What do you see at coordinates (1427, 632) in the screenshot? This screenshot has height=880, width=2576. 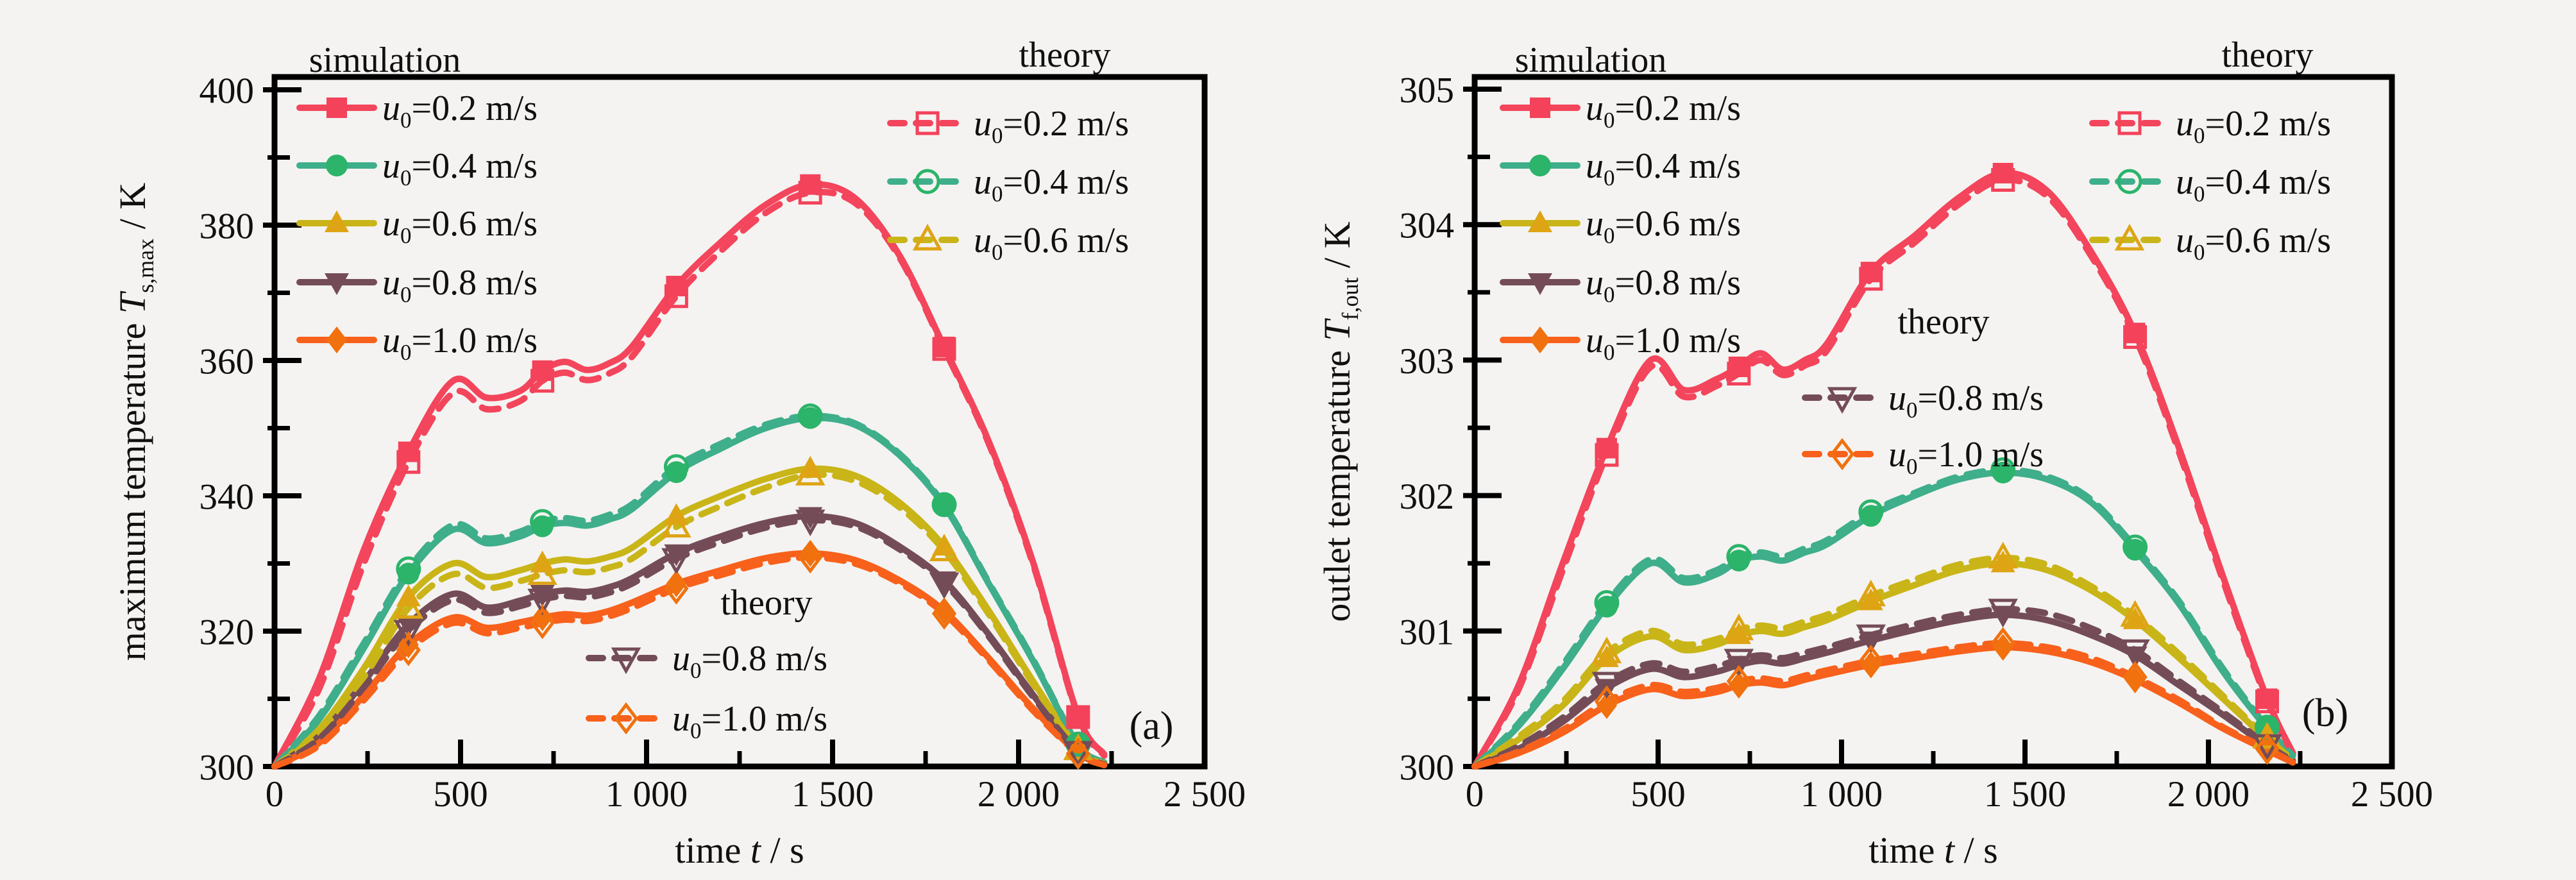 I see `y-tick-label: 301` at bounding box center [1427, 632].